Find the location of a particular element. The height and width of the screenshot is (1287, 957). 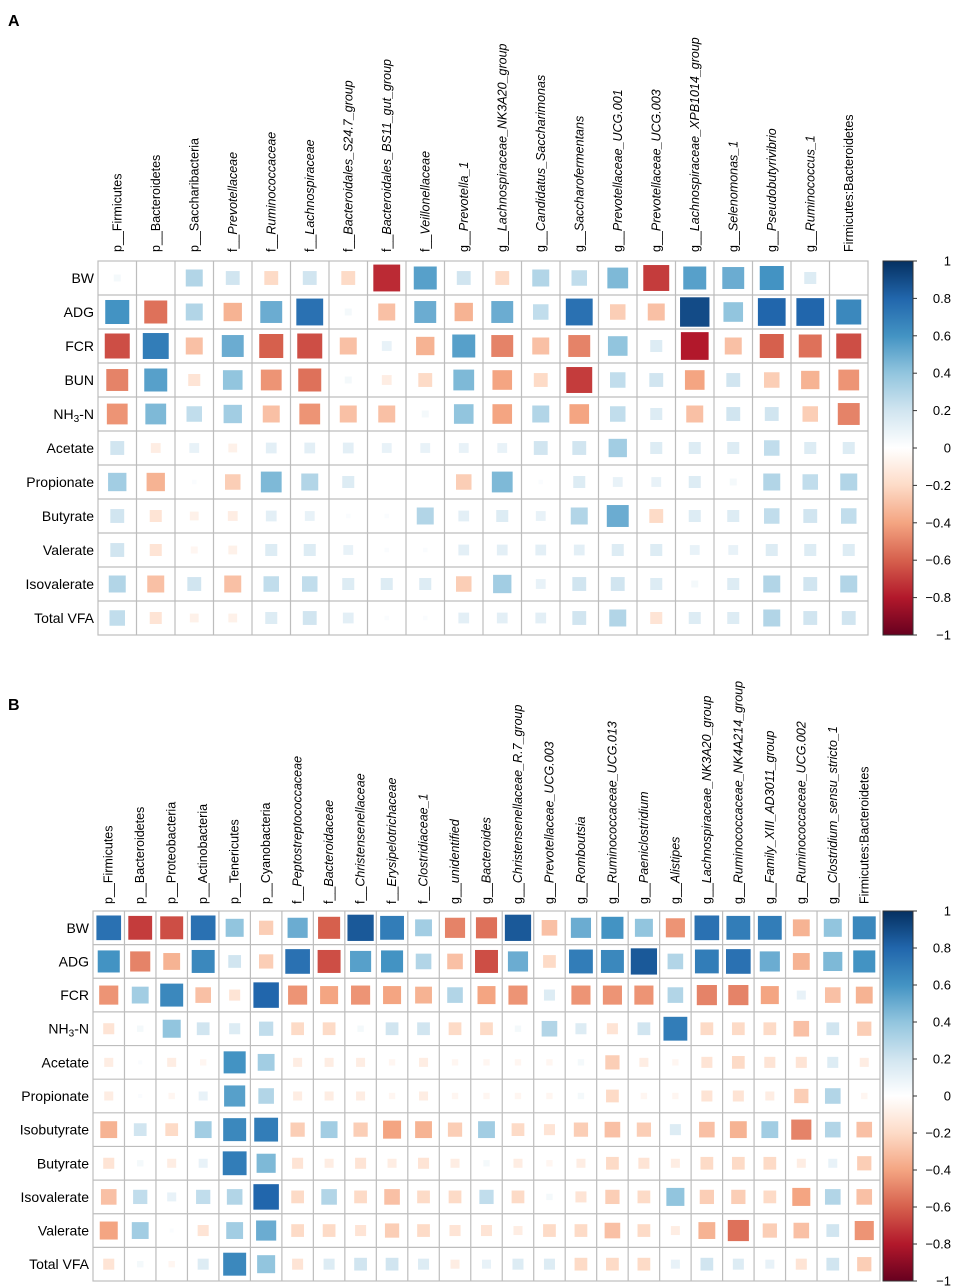

row-label: Butyrate is located at coordinates (68, 516).